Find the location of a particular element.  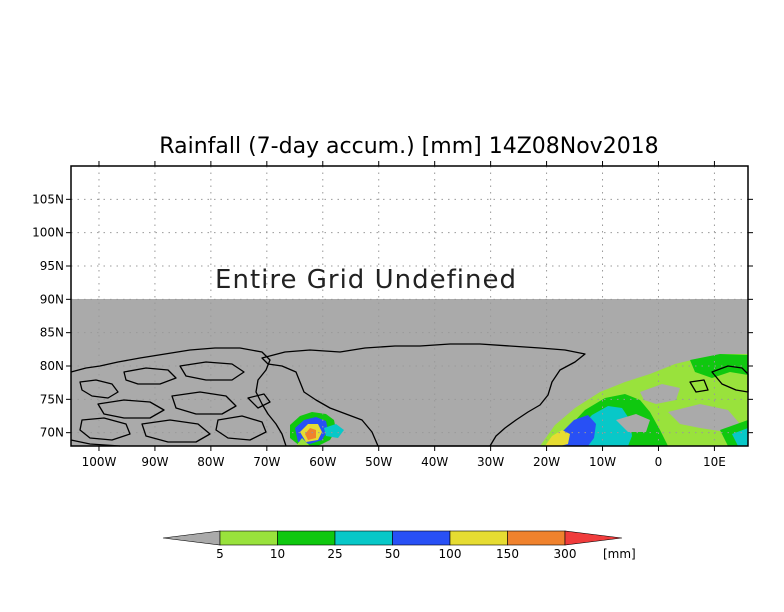

x-tick-label: 90W is located at coordinates (154, 462).